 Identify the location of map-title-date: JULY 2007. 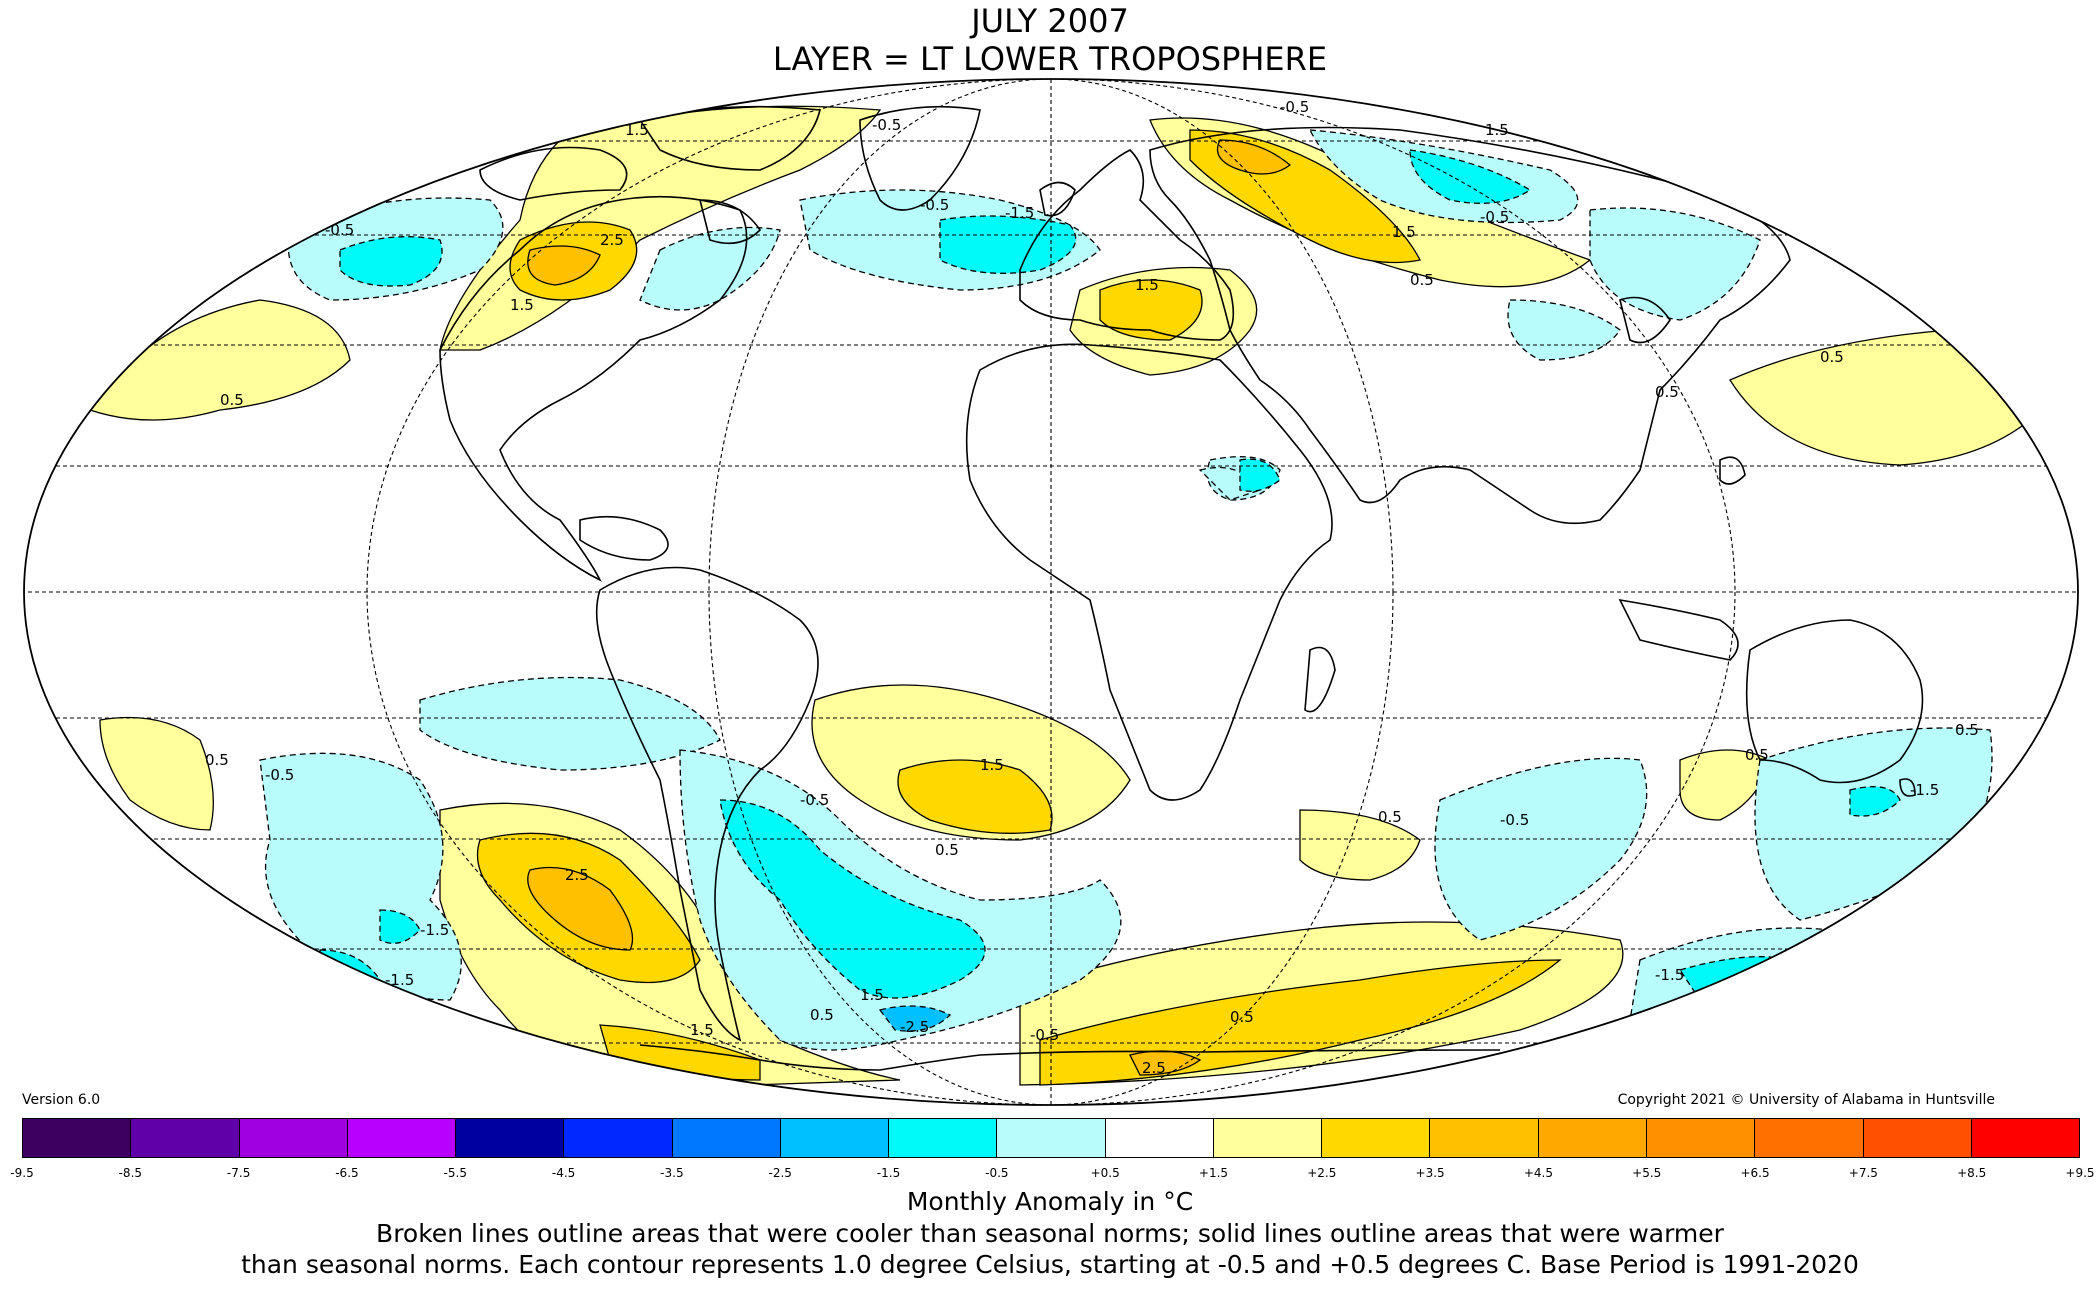
(1050, 21).